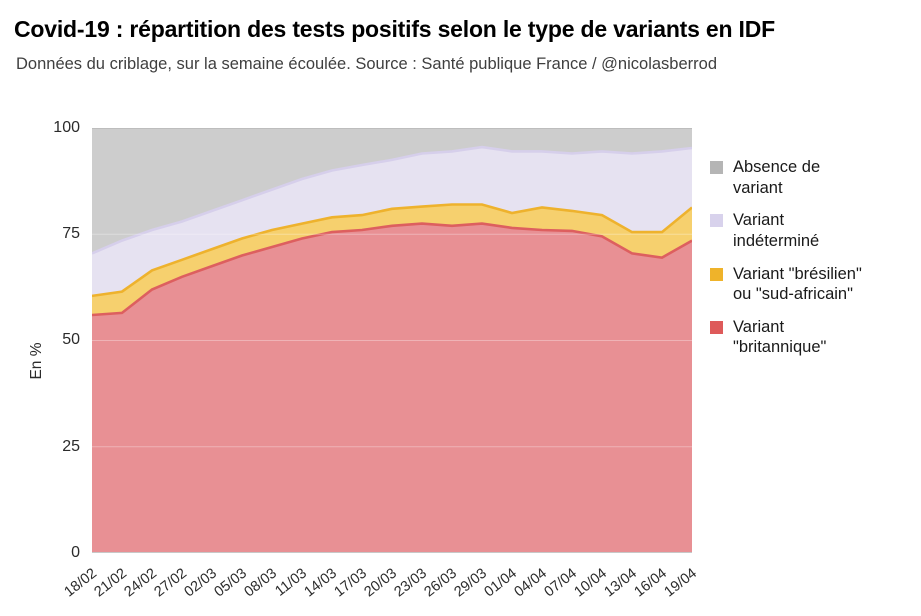  Describe the element at coordinates (793, 294) in the screenshot. I see `legend-label-line: ou "sud-africain"` at that location.